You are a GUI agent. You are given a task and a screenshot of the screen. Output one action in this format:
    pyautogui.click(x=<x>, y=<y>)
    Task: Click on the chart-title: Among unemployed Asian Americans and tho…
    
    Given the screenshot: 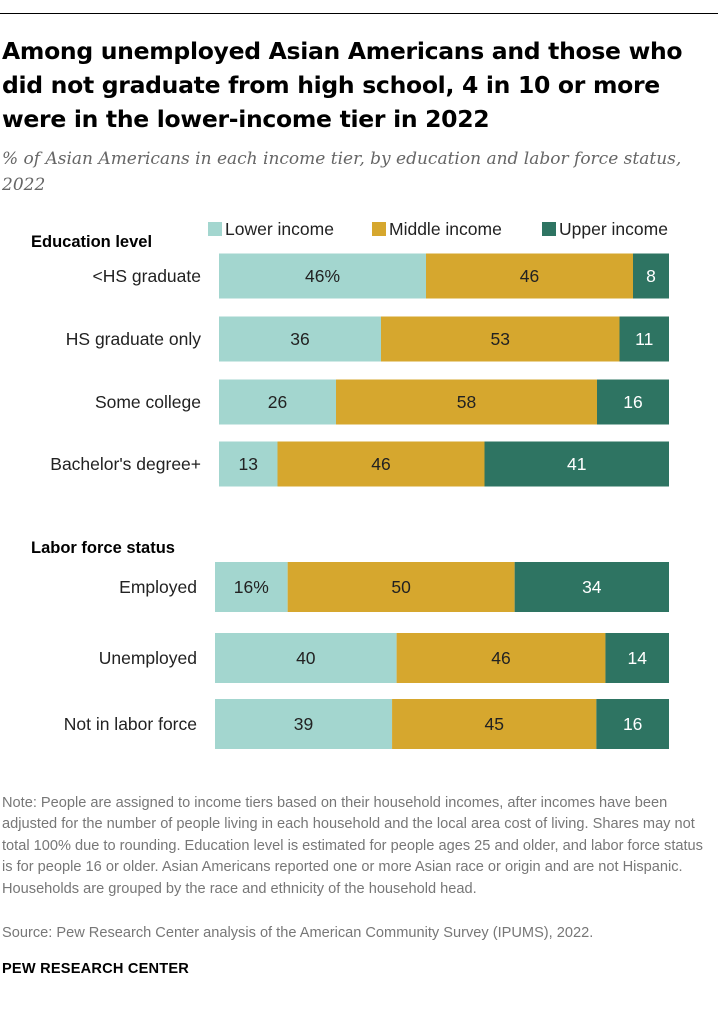 What is the action you would take?
    pyautogui.click(x=342, y=85)
    